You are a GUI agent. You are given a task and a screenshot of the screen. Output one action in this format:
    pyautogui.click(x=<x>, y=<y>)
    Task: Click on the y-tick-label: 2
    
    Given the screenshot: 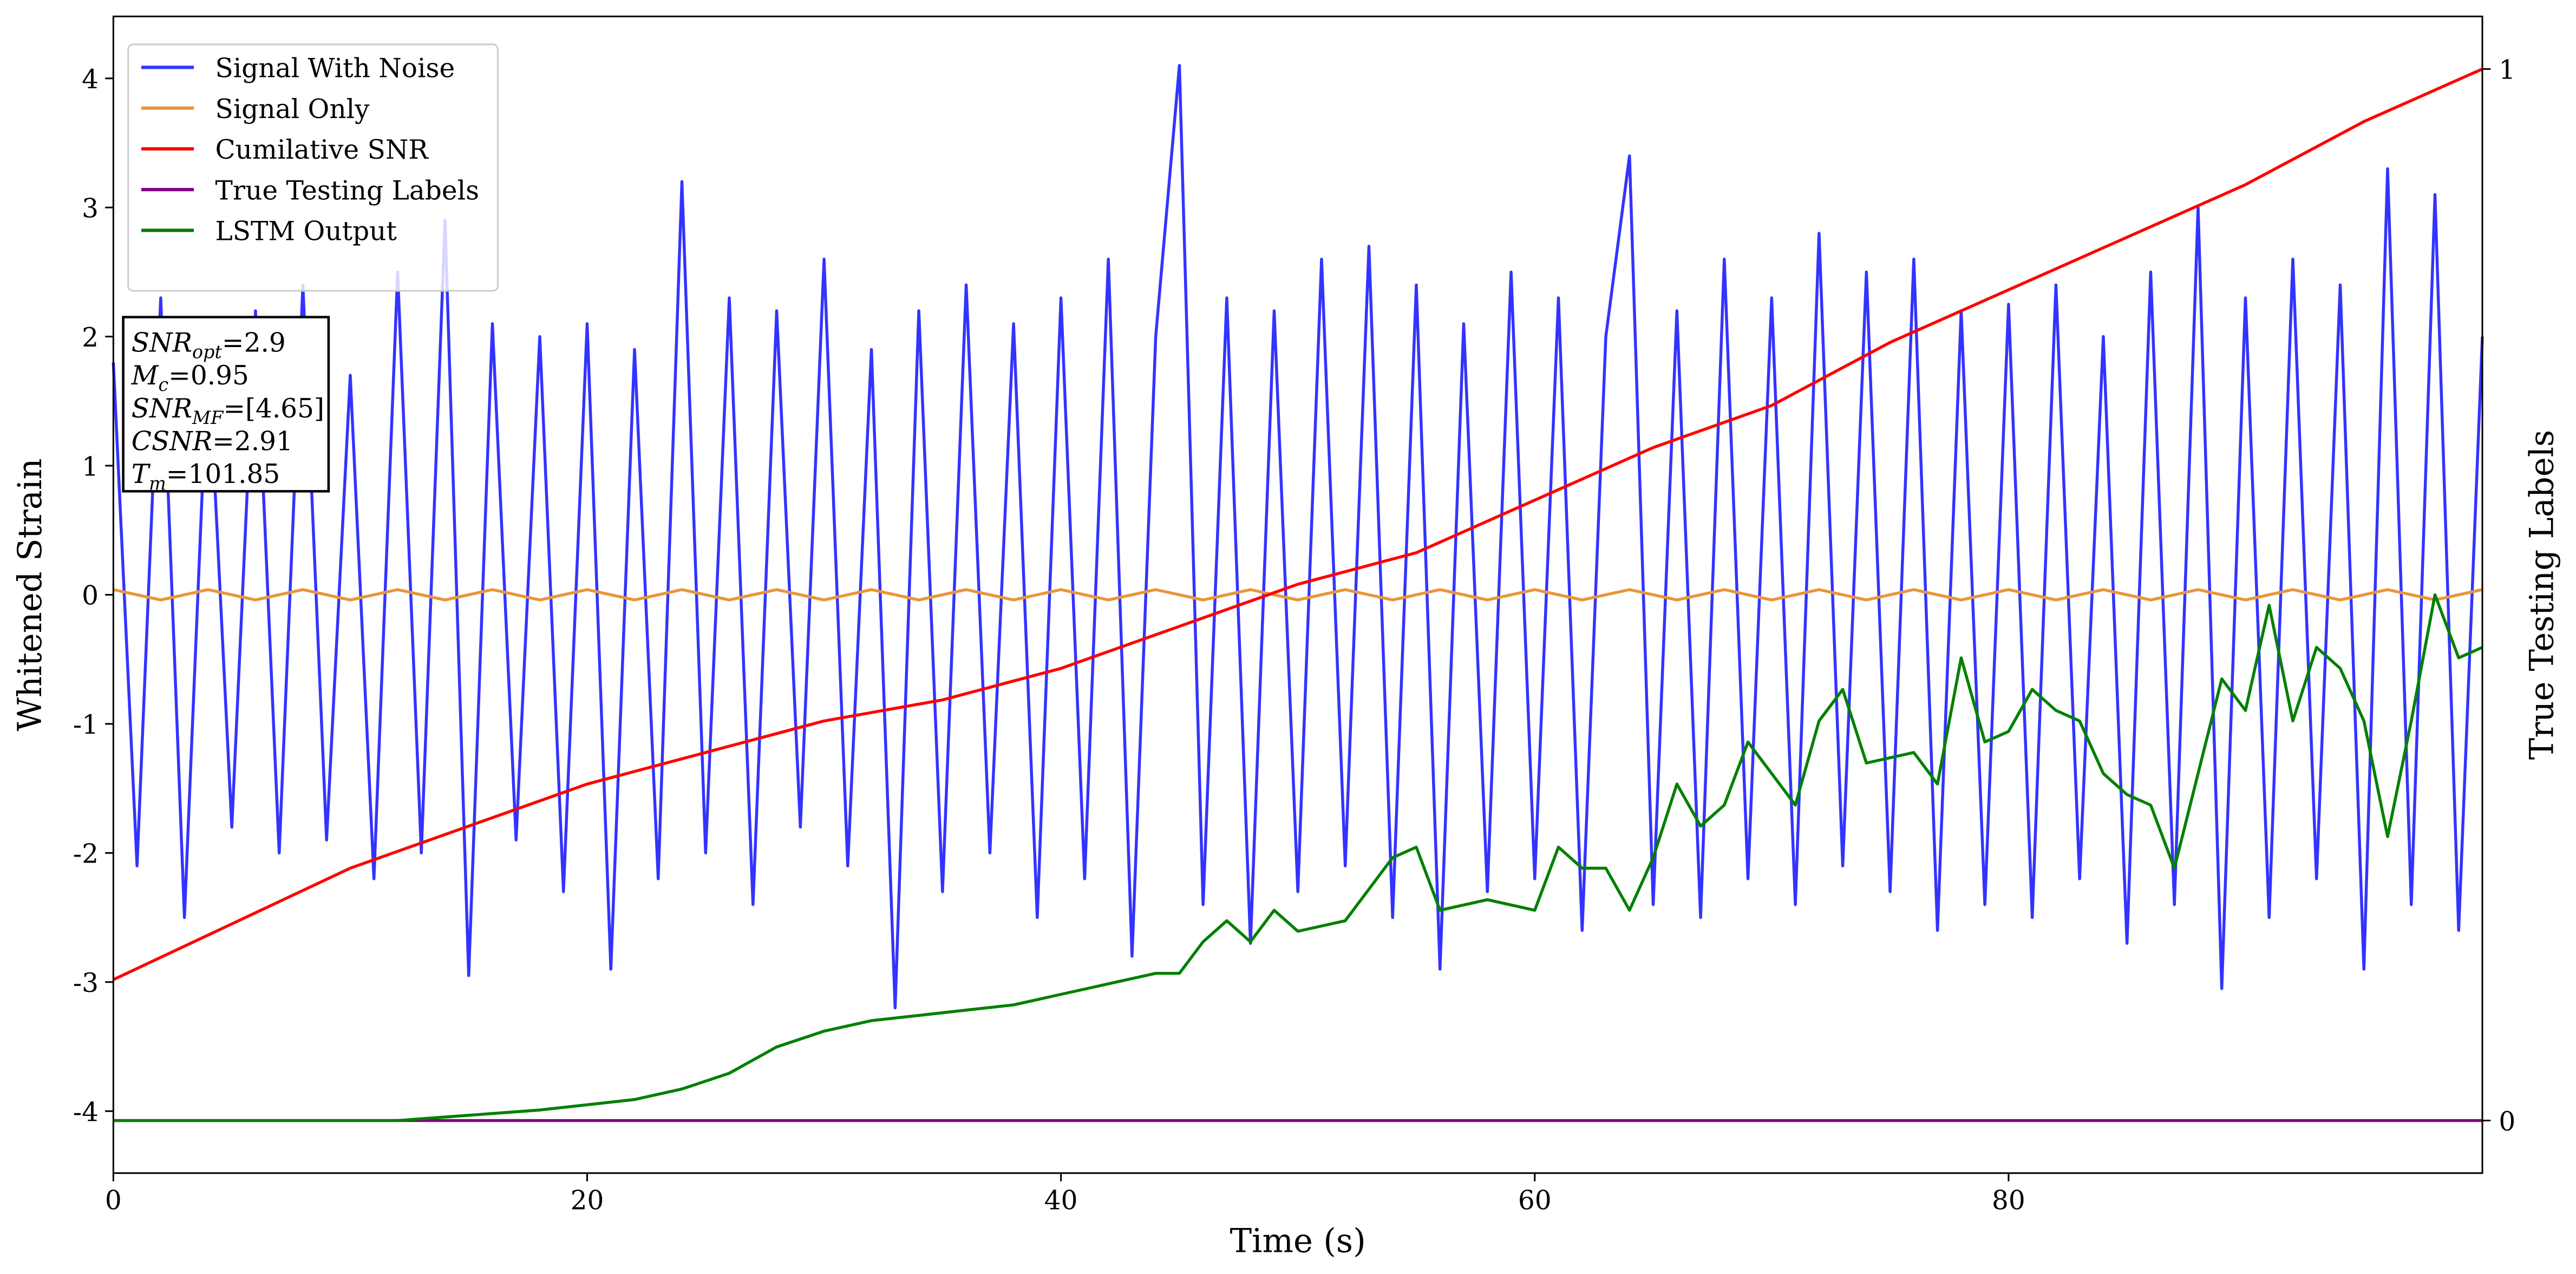 What is the action you would take?
    pyautogui.click(x=90, y=338)
    